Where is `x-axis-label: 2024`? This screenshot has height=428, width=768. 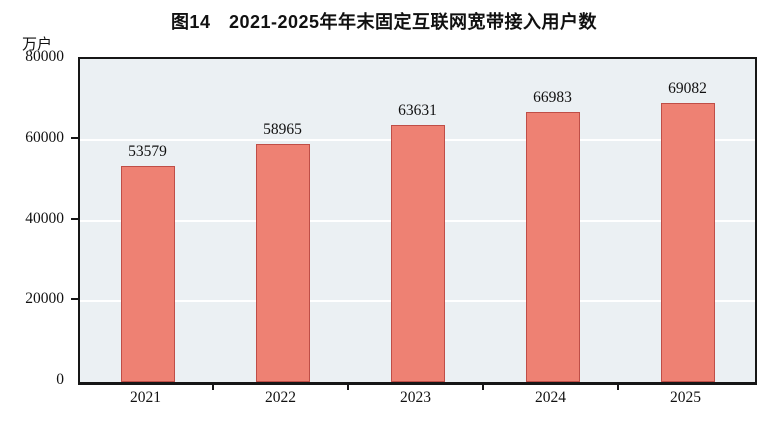 x-axis-label: 2024 is located at coordinates (550, 397).